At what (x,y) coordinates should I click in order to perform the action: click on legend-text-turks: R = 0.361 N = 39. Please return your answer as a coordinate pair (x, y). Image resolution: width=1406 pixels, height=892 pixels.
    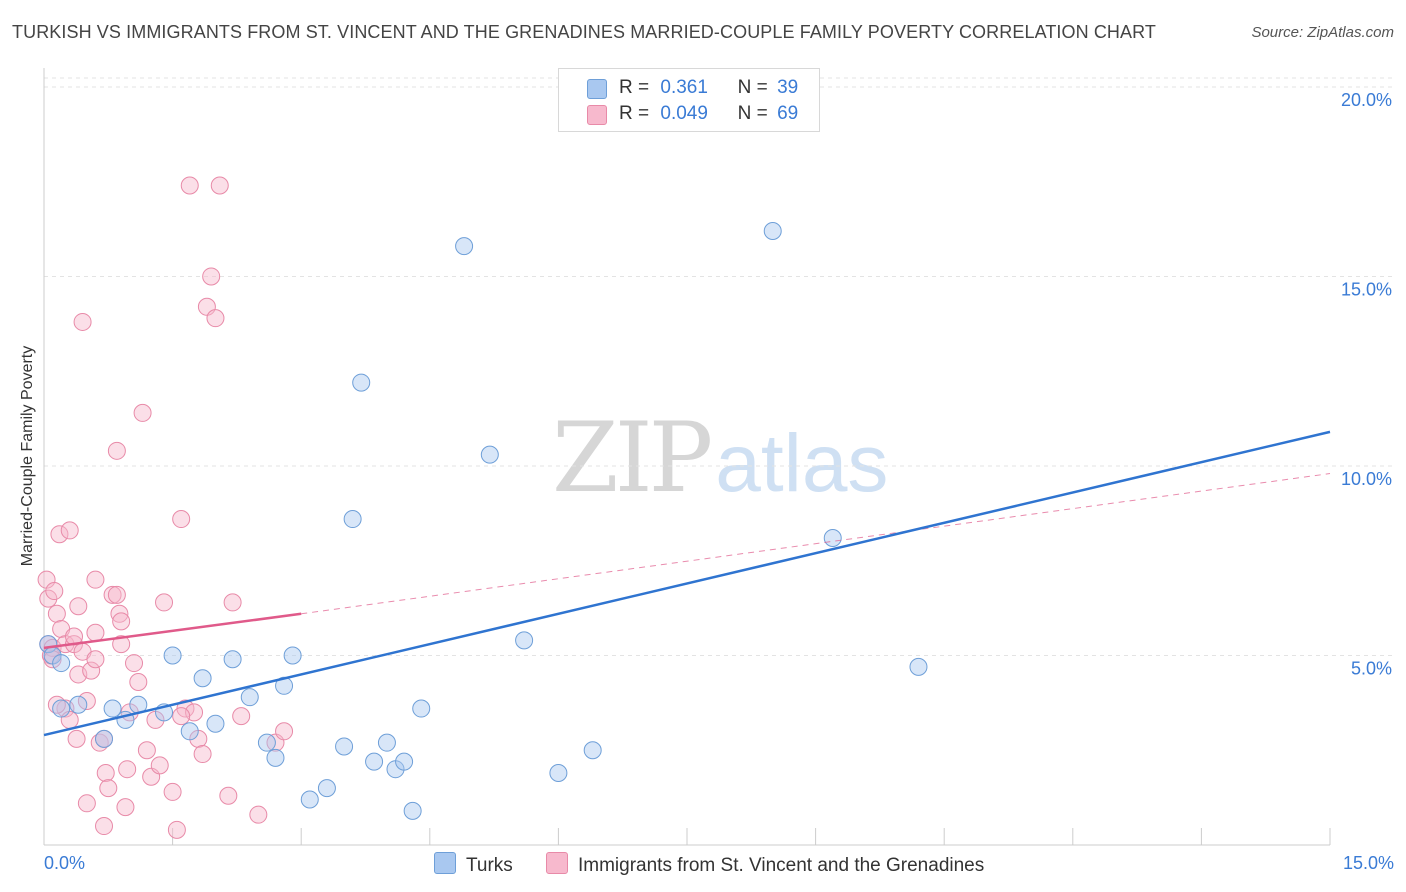
    Looking at the image, I should click on (708, 88).